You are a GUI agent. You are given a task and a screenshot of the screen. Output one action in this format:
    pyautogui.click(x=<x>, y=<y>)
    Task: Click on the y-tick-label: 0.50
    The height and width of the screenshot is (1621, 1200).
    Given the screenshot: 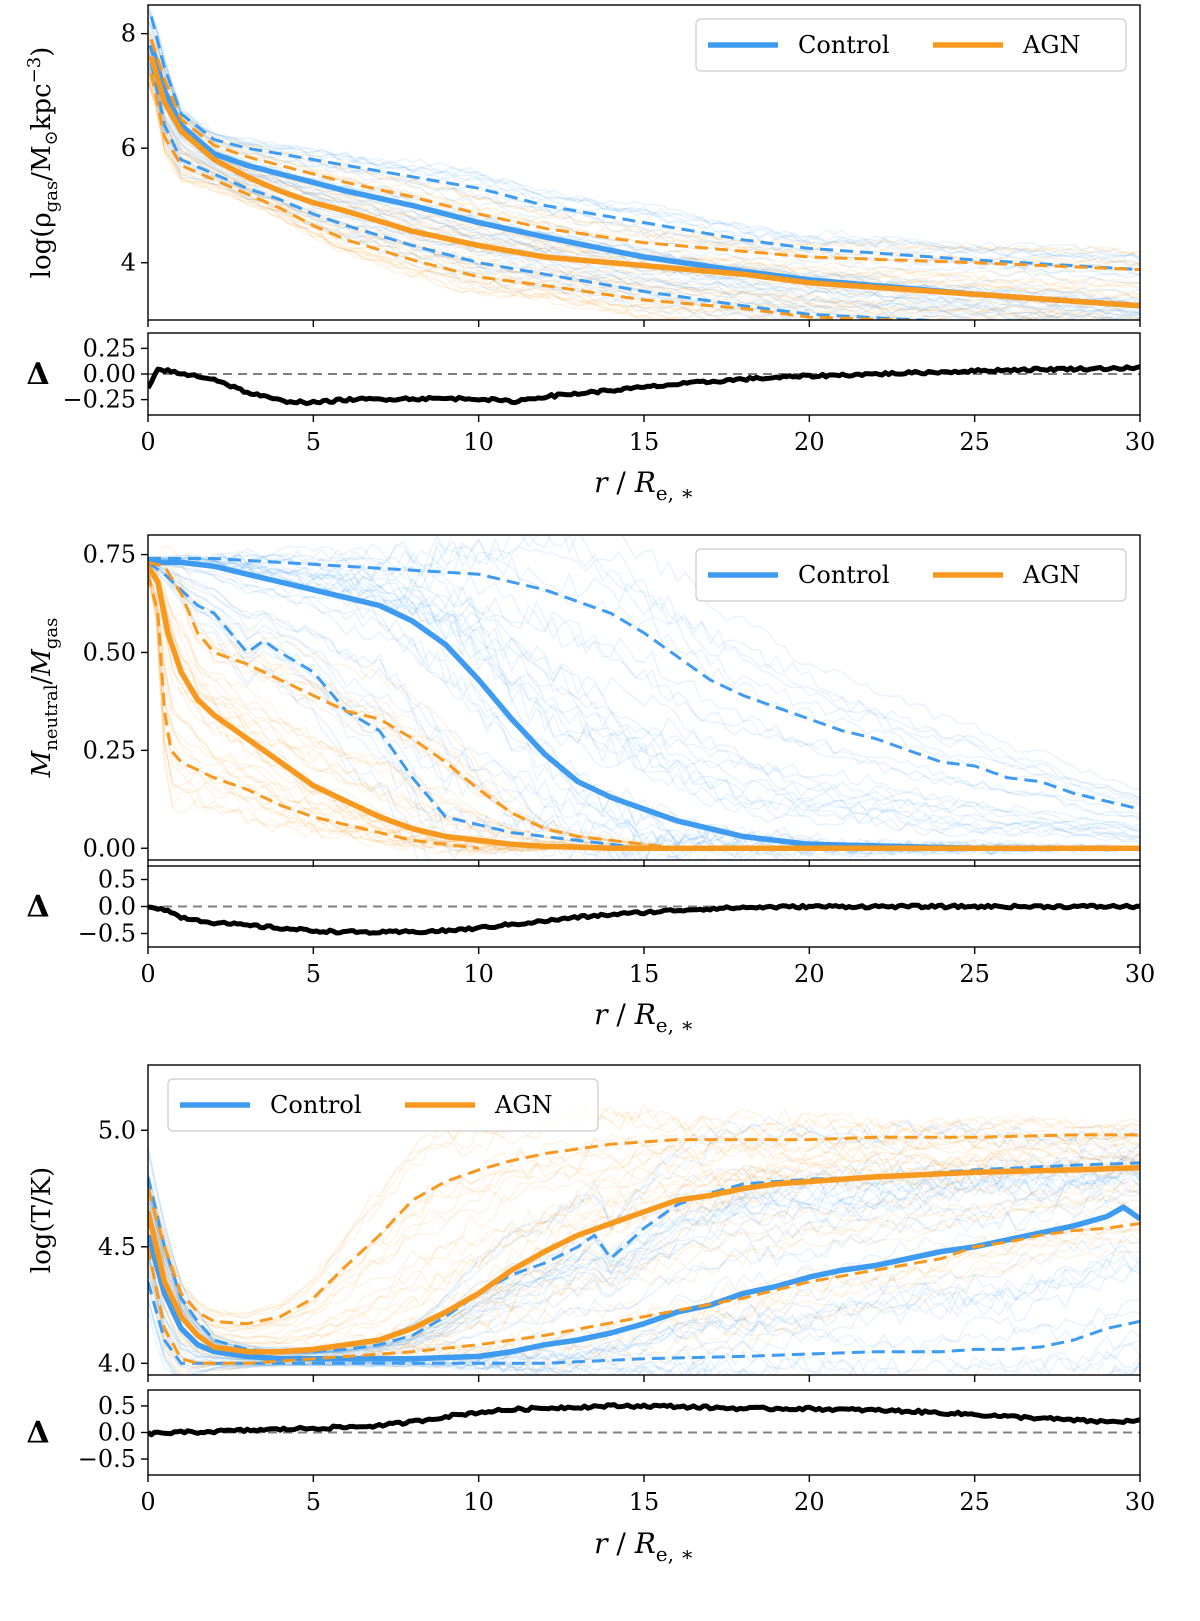 What is the action you would take?
    pyautogui.click(x=109, y=652)
    